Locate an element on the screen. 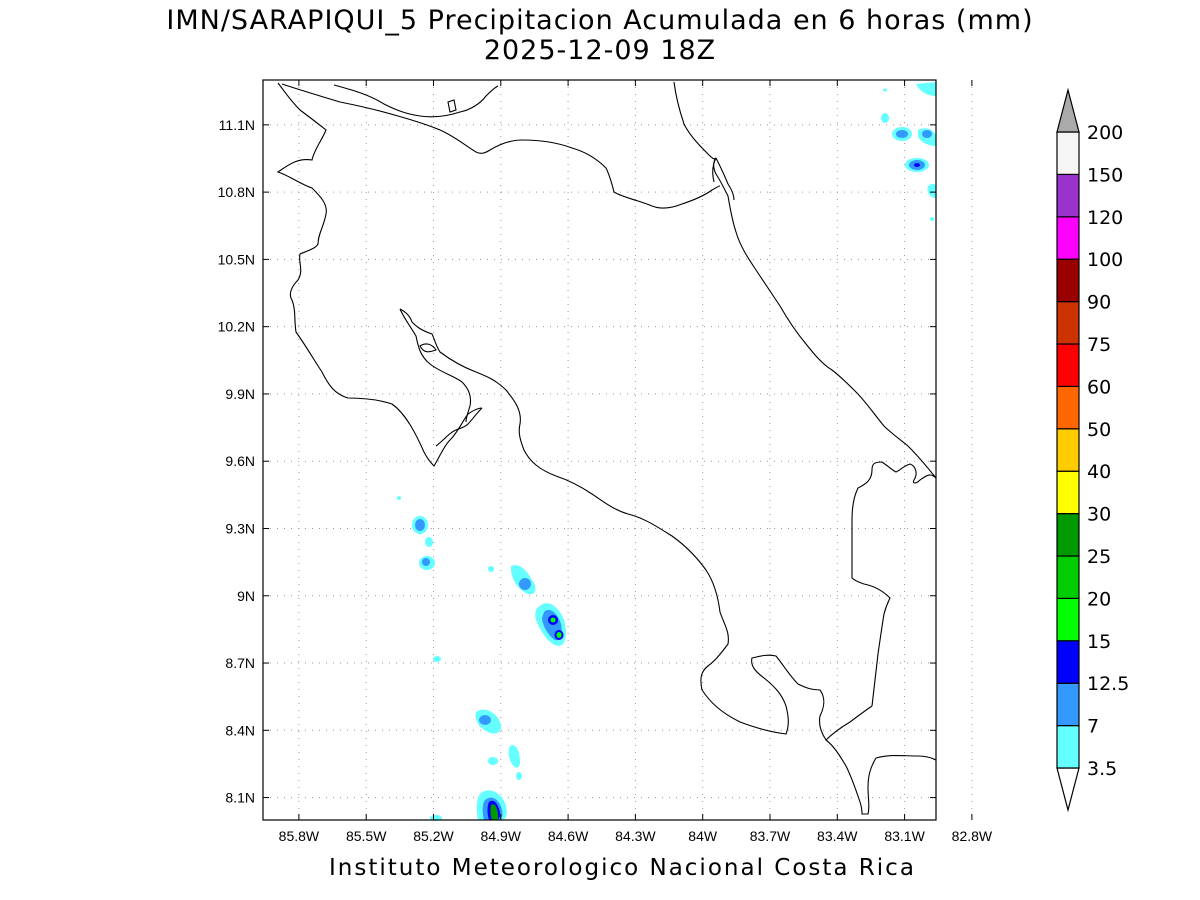  colorbar-label: 200 is located at coordinates (1105, 133).